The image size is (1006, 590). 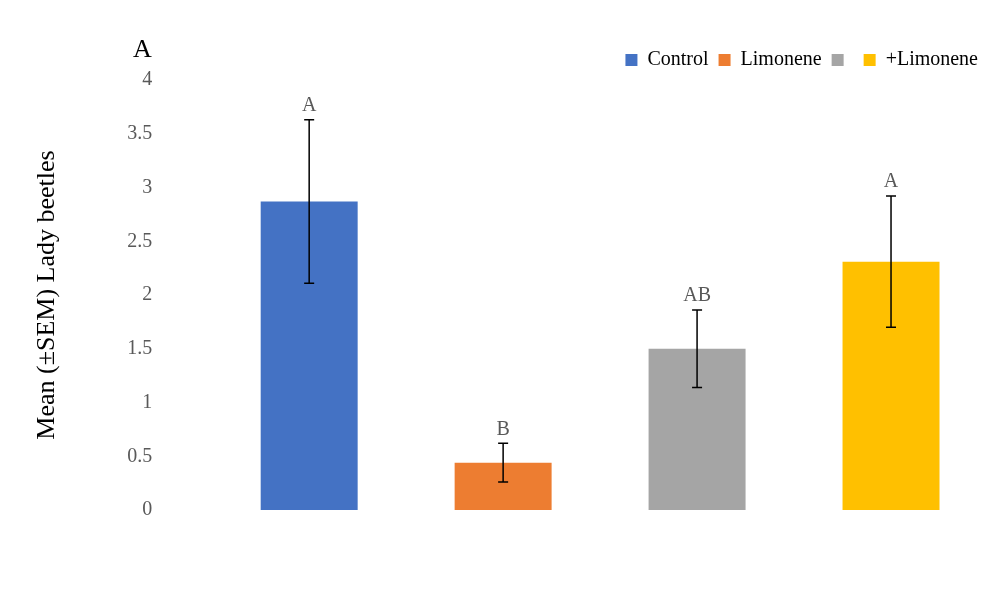 What do you see at coordinates (140, 347) in the screenshot?
I see `y-tick-label: 1.5` at bounding box center [140, 347].